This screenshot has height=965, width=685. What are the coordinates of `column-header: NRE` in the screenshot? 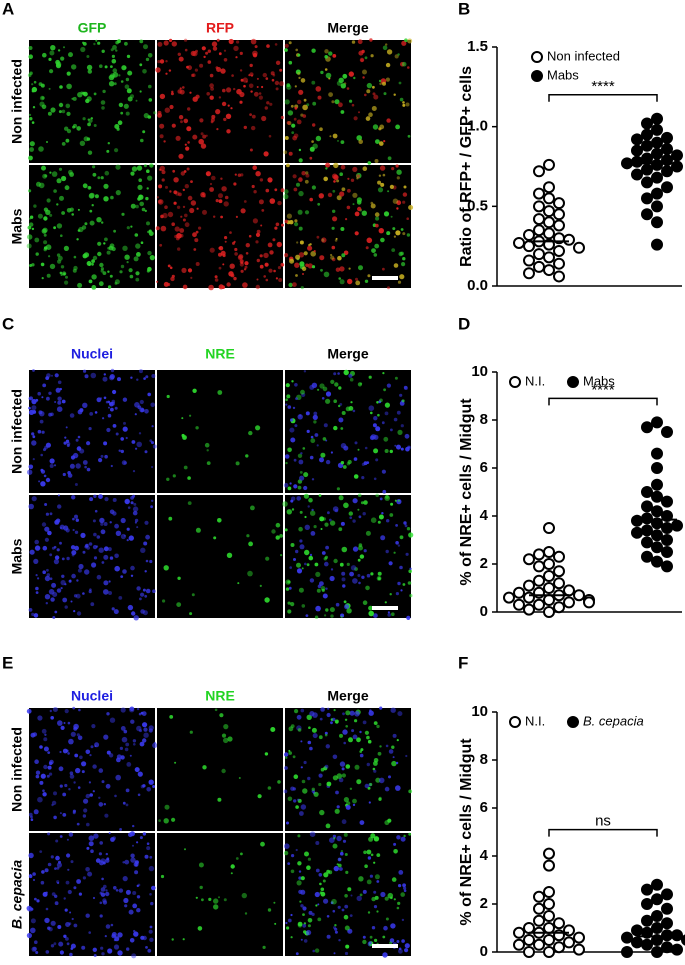 It's located at (220, 696).